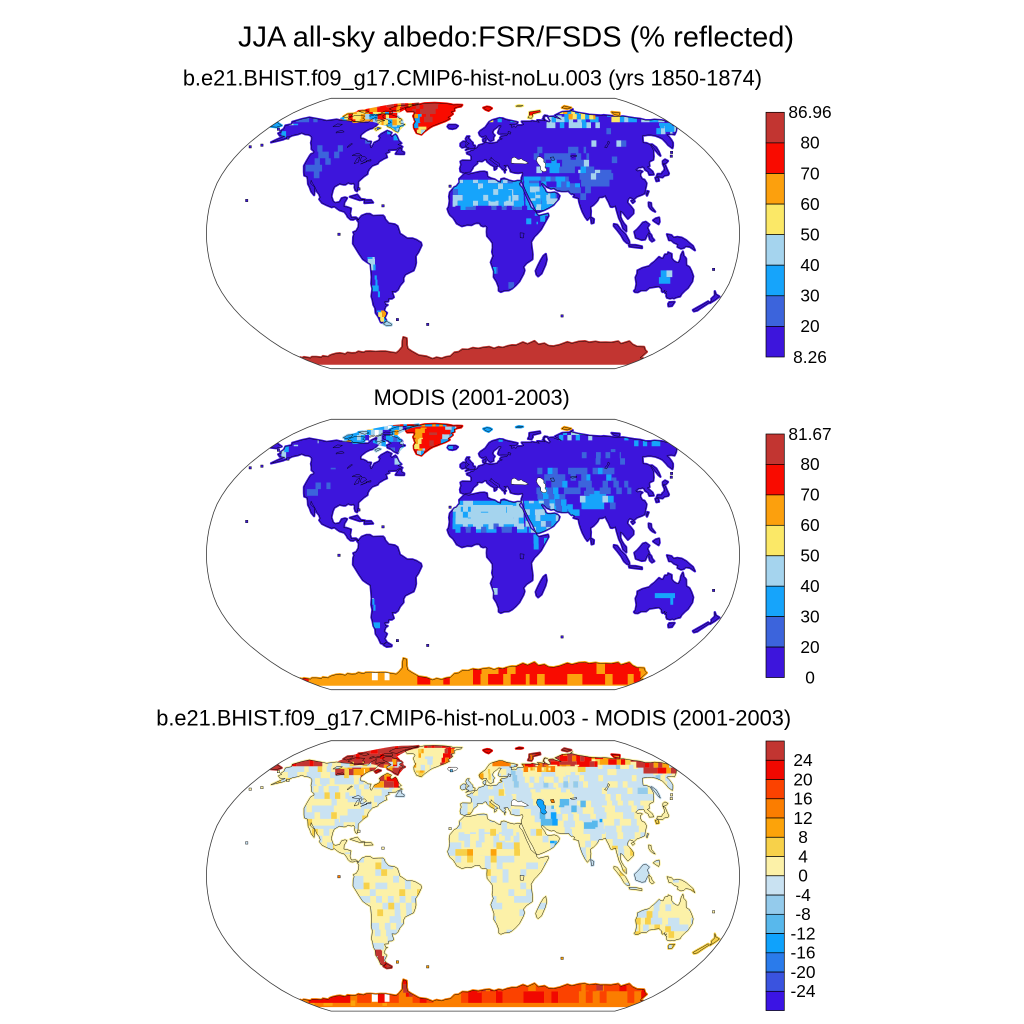 The width and height of the screenshot is (1024, 1024). Describe the element at coordinates (809, 112) in the screenshot. I see `svg-text: 86.96` at that location.